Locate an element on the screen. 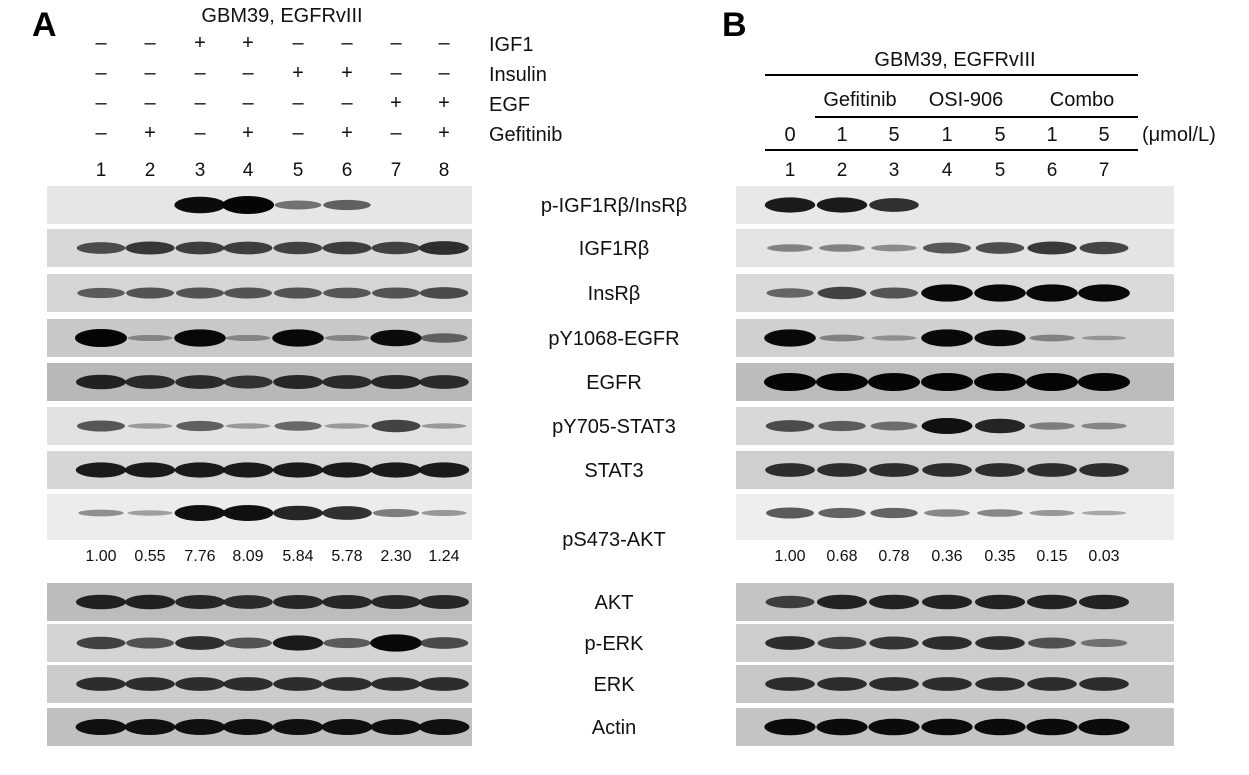 Image resolution: width=1249 pixels, height=775 pixels. dose-value: 0 is located at coordinates (789, 135).